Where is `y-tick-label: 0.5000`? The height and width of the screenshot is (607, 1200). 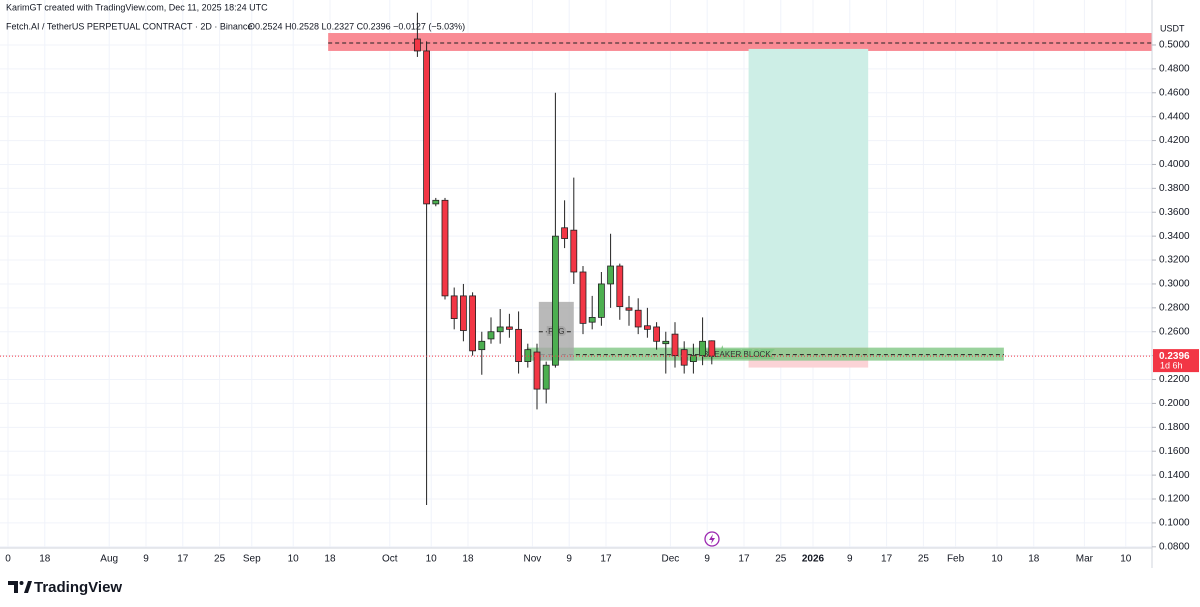
y-tick-label: 0.5000 is located at coordinates (1174, 45).